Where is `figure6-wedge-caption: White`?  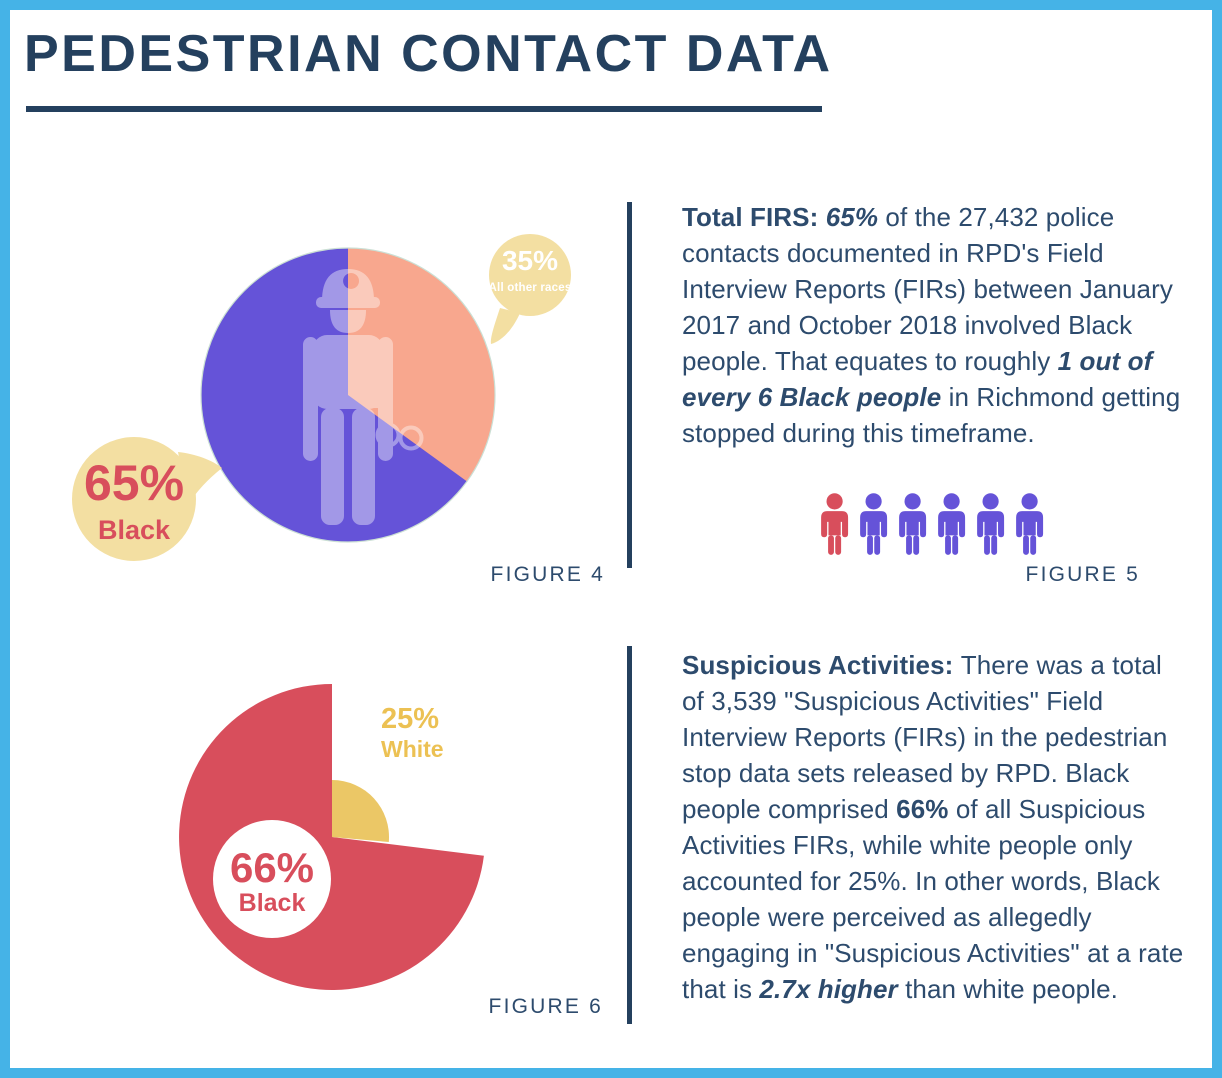 figure6-wedge-caption: White is located at coordinates (412, 749).